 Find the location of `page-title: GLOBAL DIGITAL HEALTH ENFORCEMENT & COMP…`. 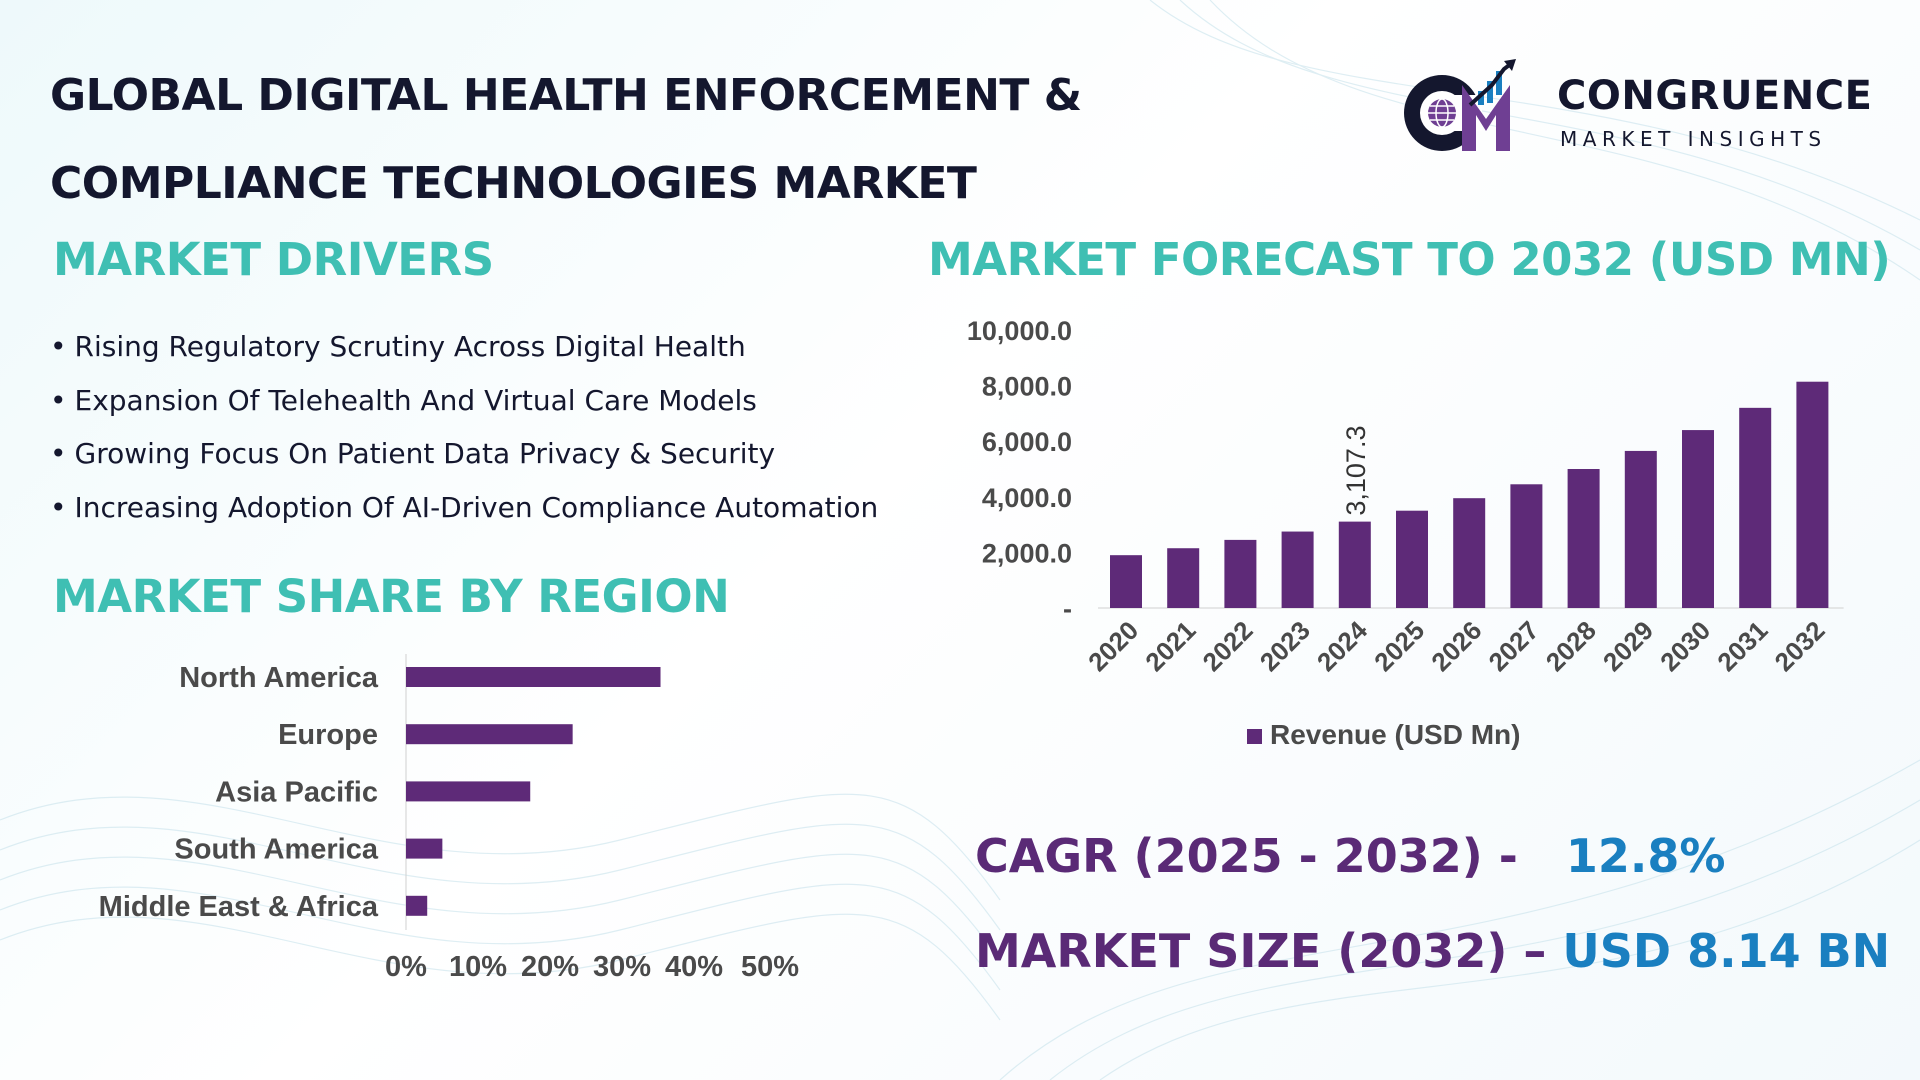

page-title: GLOBAL DIGITAL HEALTH ENFORCEMENT & COMP… is located at coordinates (625, 140).